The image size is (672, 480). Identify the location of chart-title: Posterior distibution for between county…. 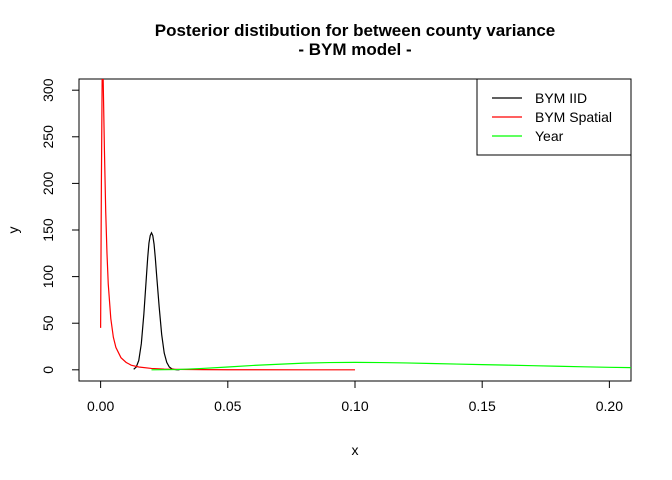
(355, 30).